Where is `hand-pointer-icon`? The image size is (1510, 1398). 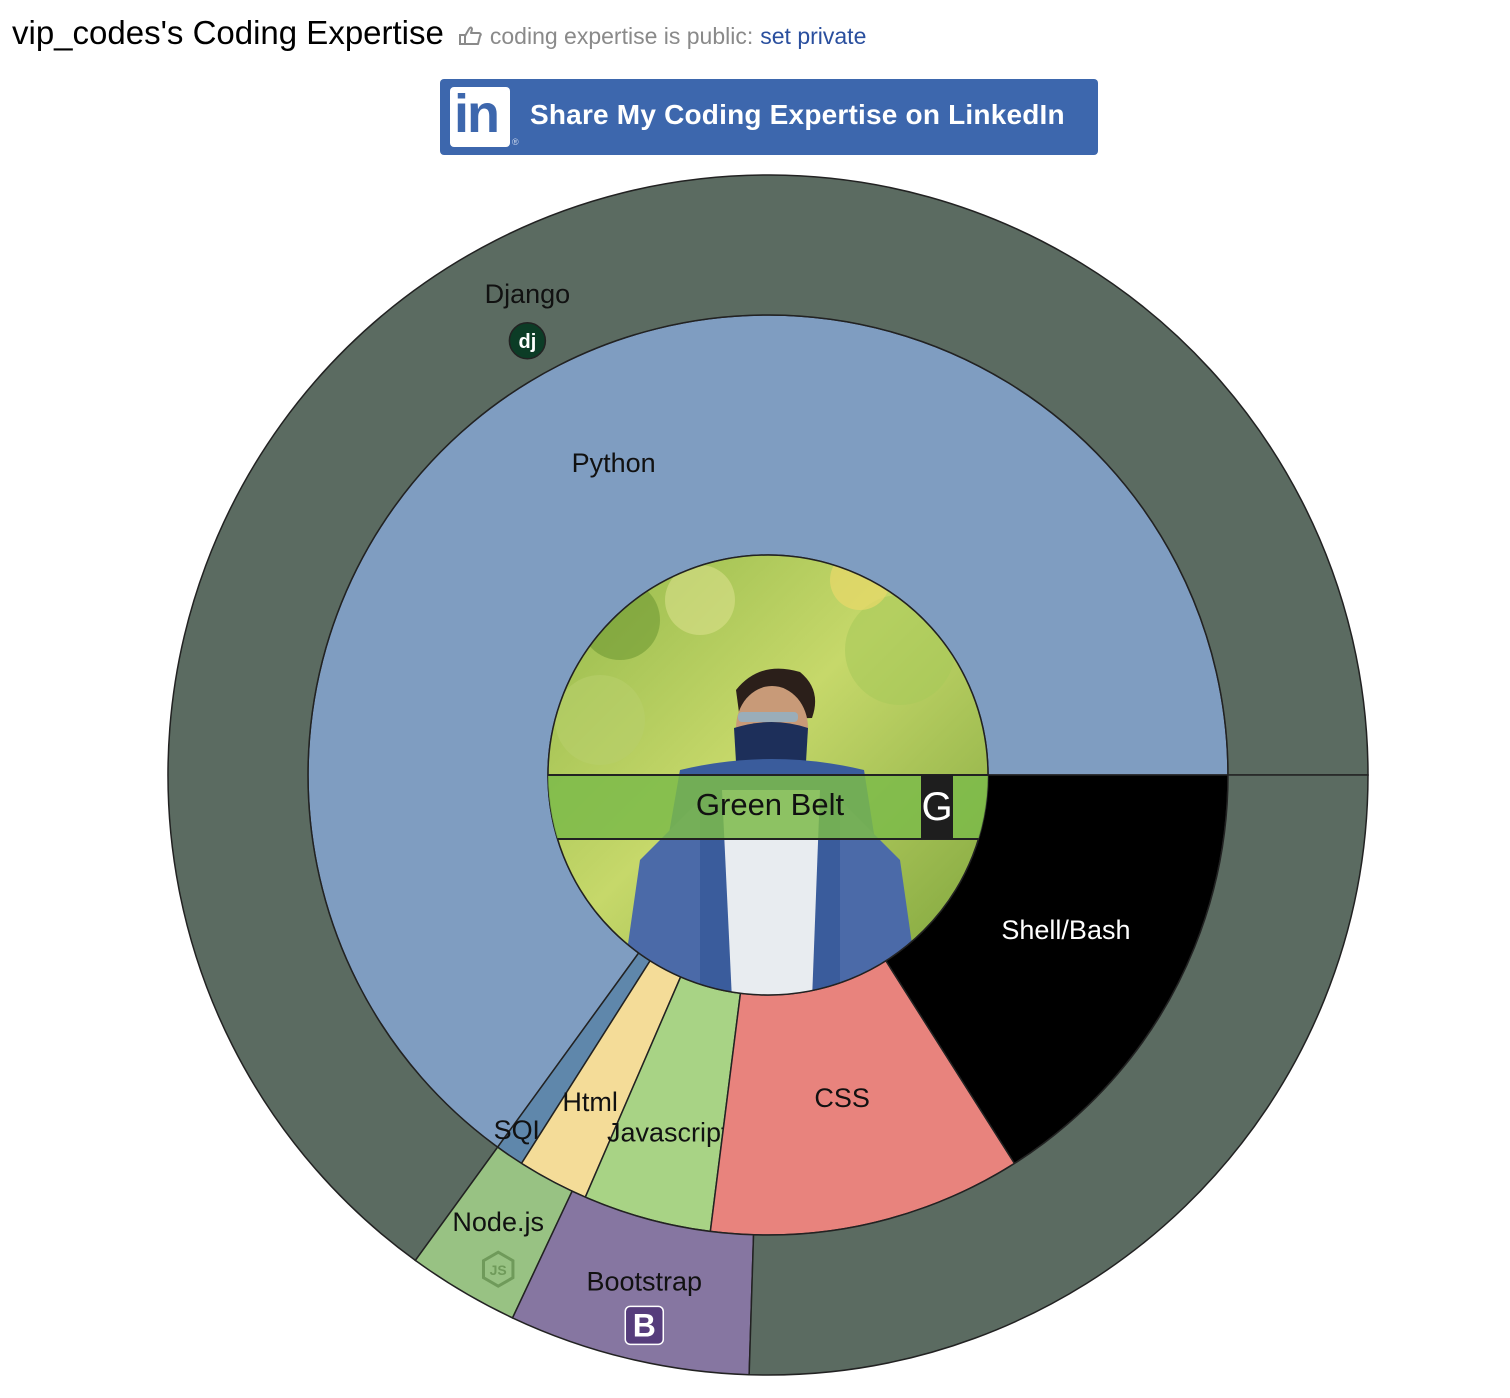 hand-pointer-icon is located at coordinates (470, 35).